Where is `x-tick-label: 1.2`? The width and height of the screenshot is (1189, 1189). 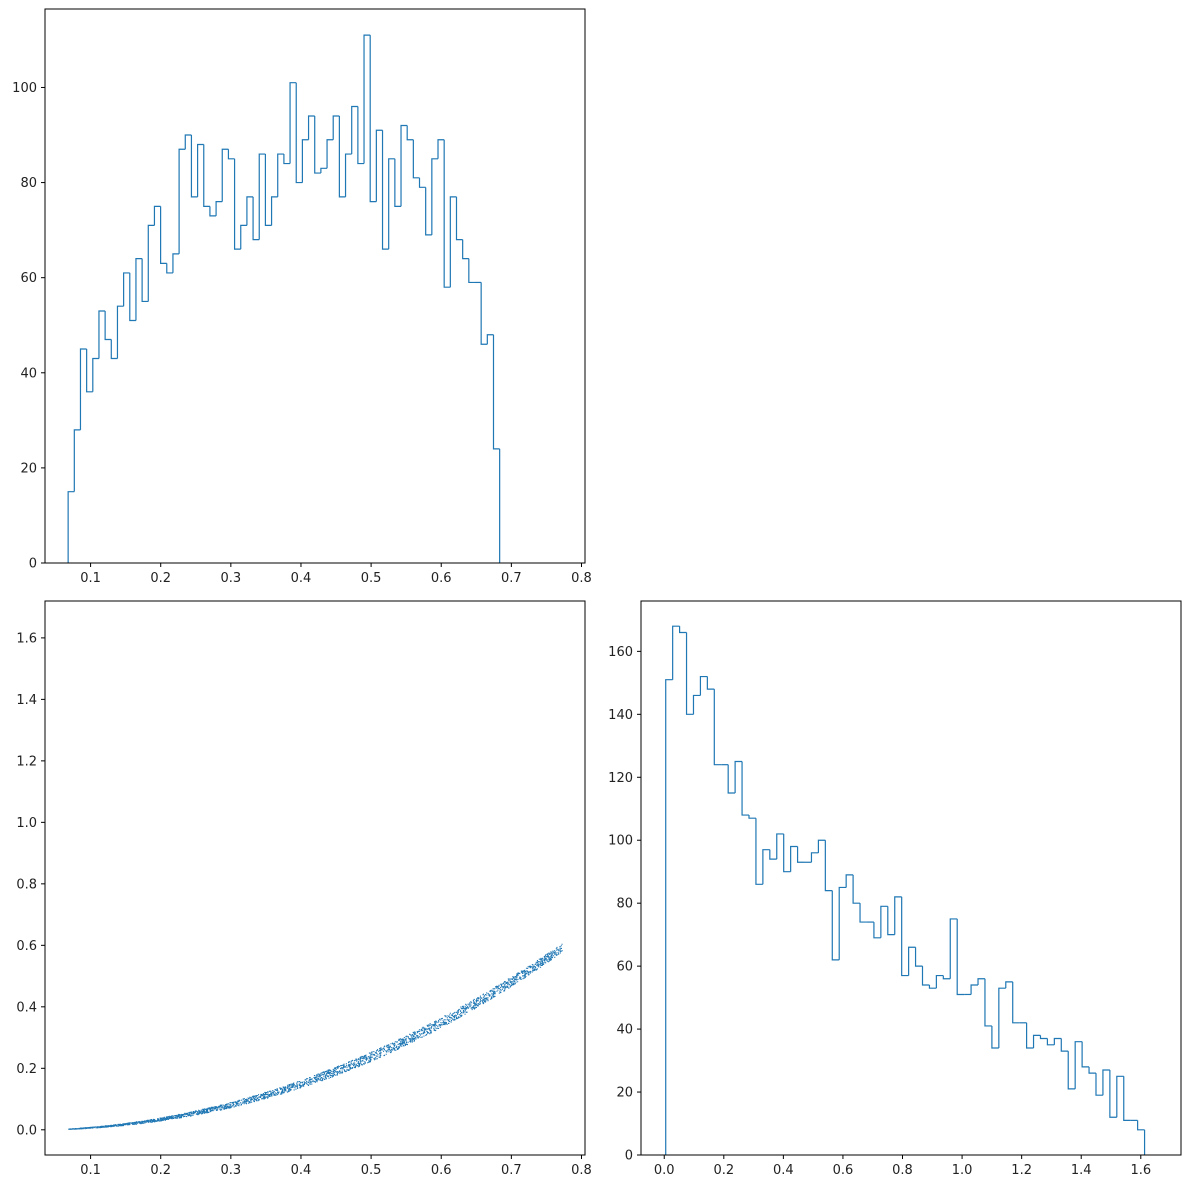
x-tick-label: 1.2 is located at coordinates (1021, 1170).